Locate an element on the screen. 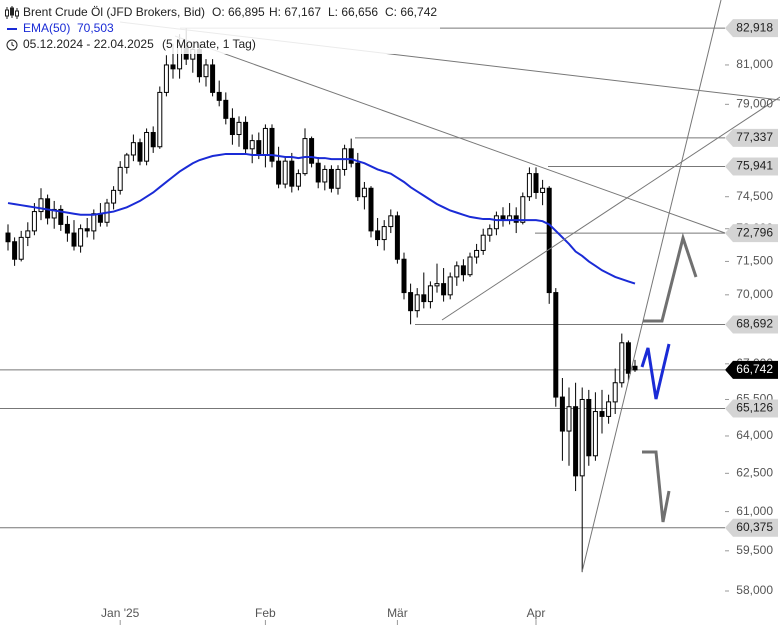  y-tick-label: 81,000 is located at coordinates (754, 64).